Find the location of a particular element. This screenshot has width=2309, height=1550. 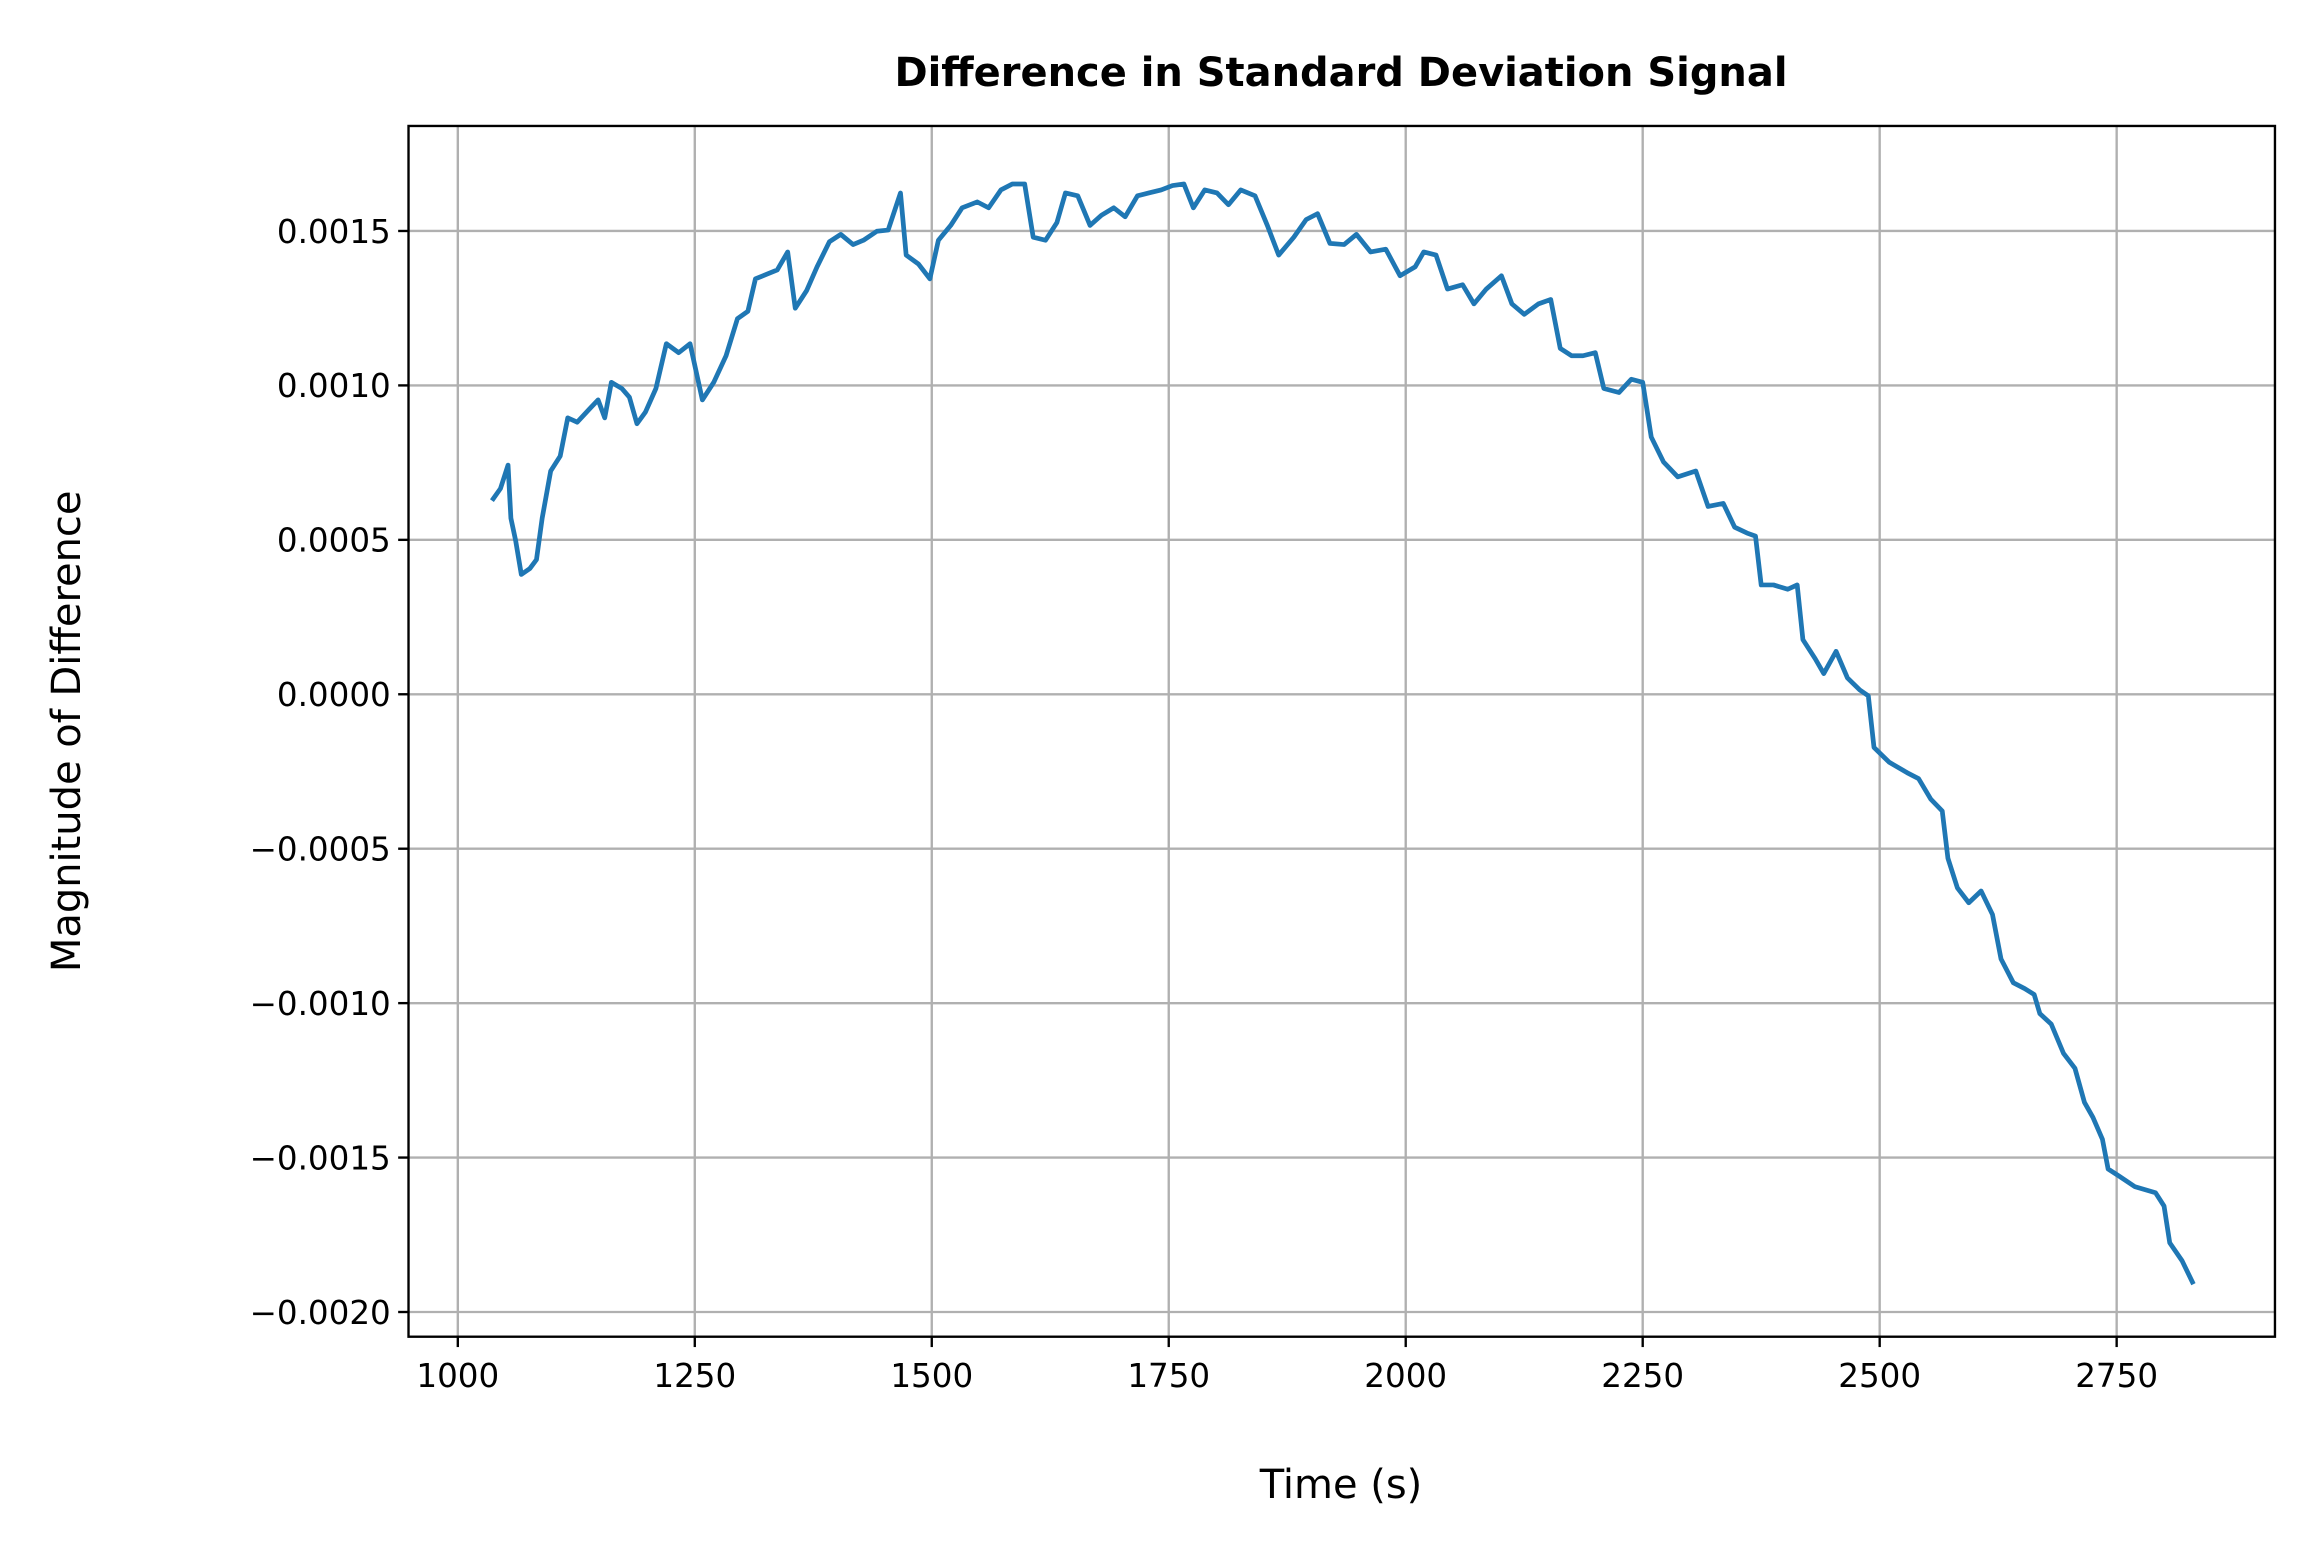

x-tick-label: 1000 is located at coordinates (457, 1376).